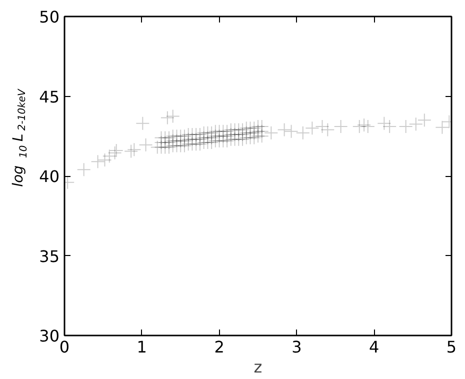  Describe the element at coordinates (374, 347) in the screenshot. I see `x-tick-label: 4` at that location.